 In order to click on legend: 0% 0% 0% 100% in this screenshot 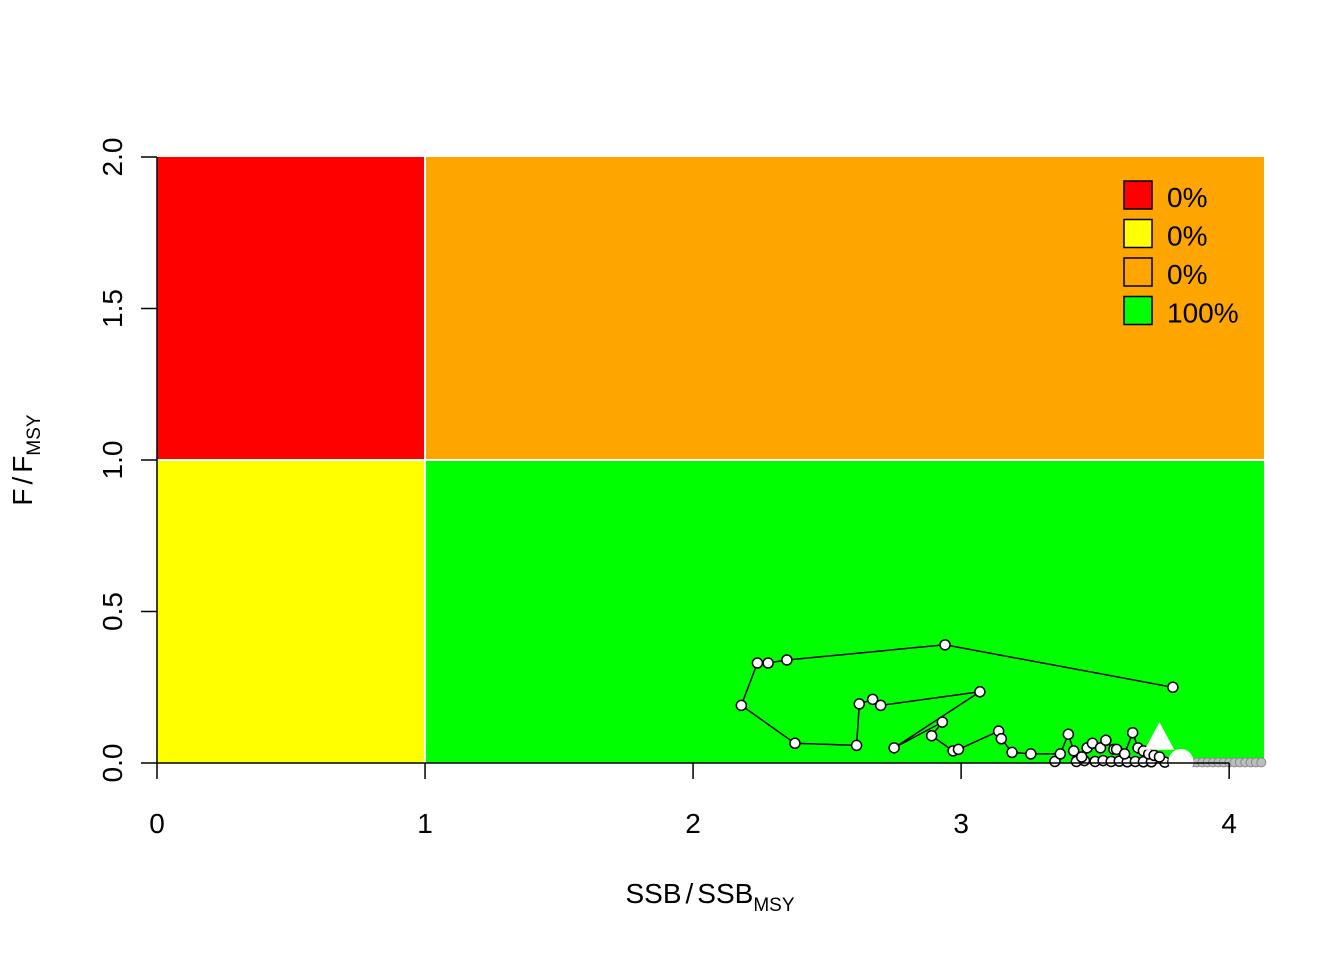, I will do `click(1181, 254)`.